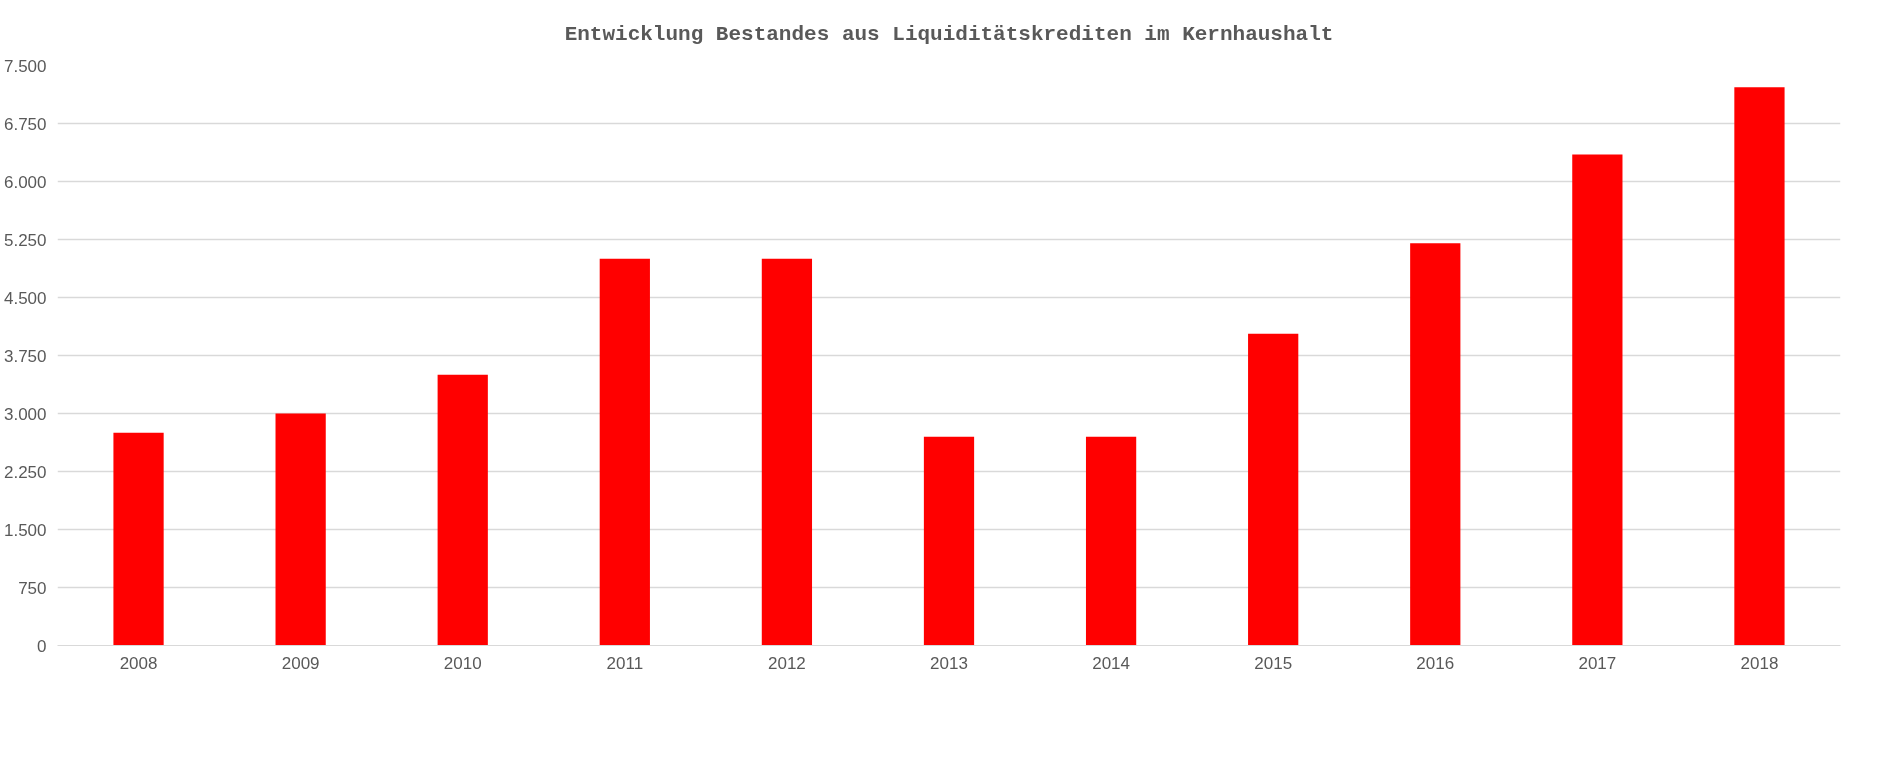 The width and height of the screenshot is (1892, 764). What do you see at coordinates (25, 66) in the screenshot?
I see `y-tick-label: 7.500` at bounding box center [25, 66].